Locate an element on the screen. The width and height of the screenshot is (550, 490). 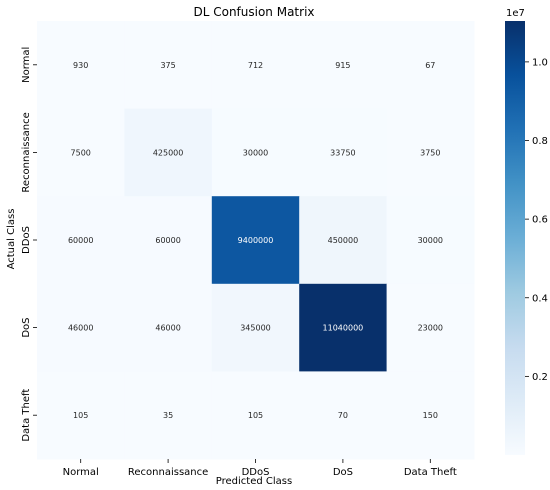
colorbar-multiplier-label: 1e7 is located at coordinates (515, 13).